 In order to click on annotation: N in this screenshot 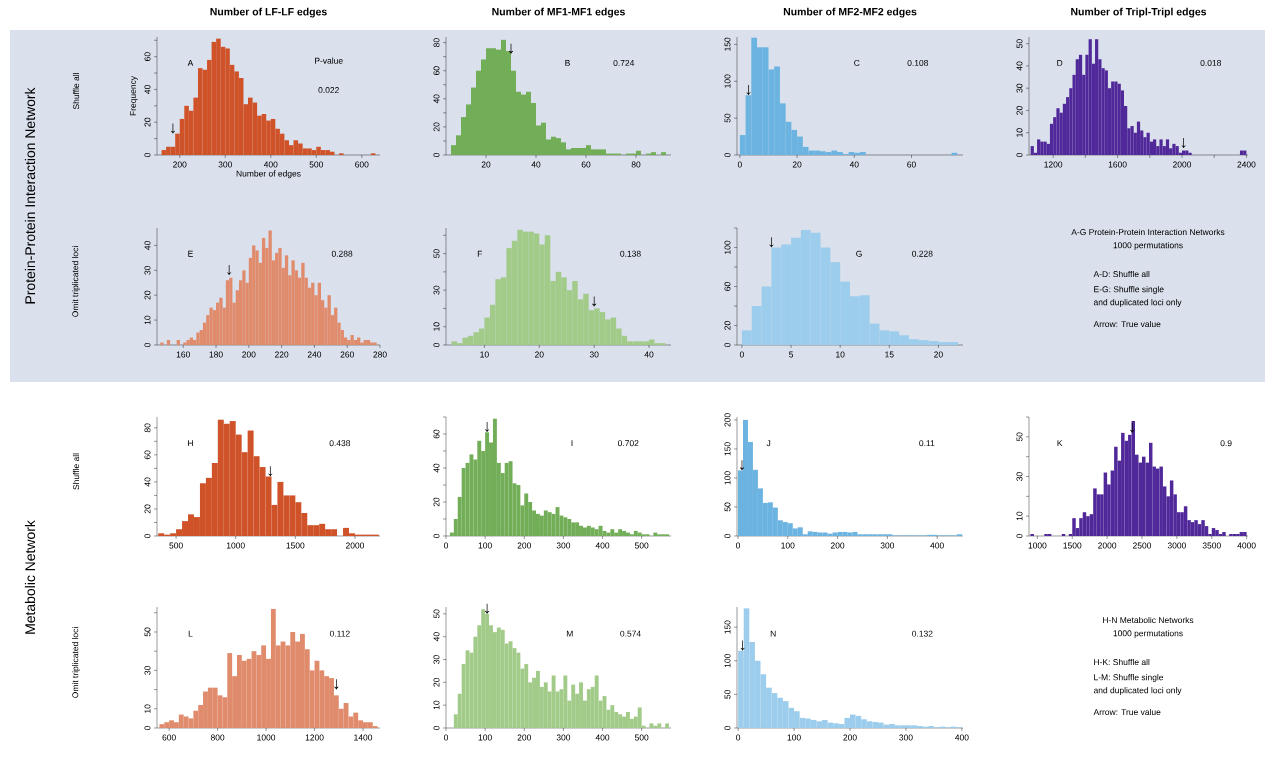, I will do `click(773, 633)`.